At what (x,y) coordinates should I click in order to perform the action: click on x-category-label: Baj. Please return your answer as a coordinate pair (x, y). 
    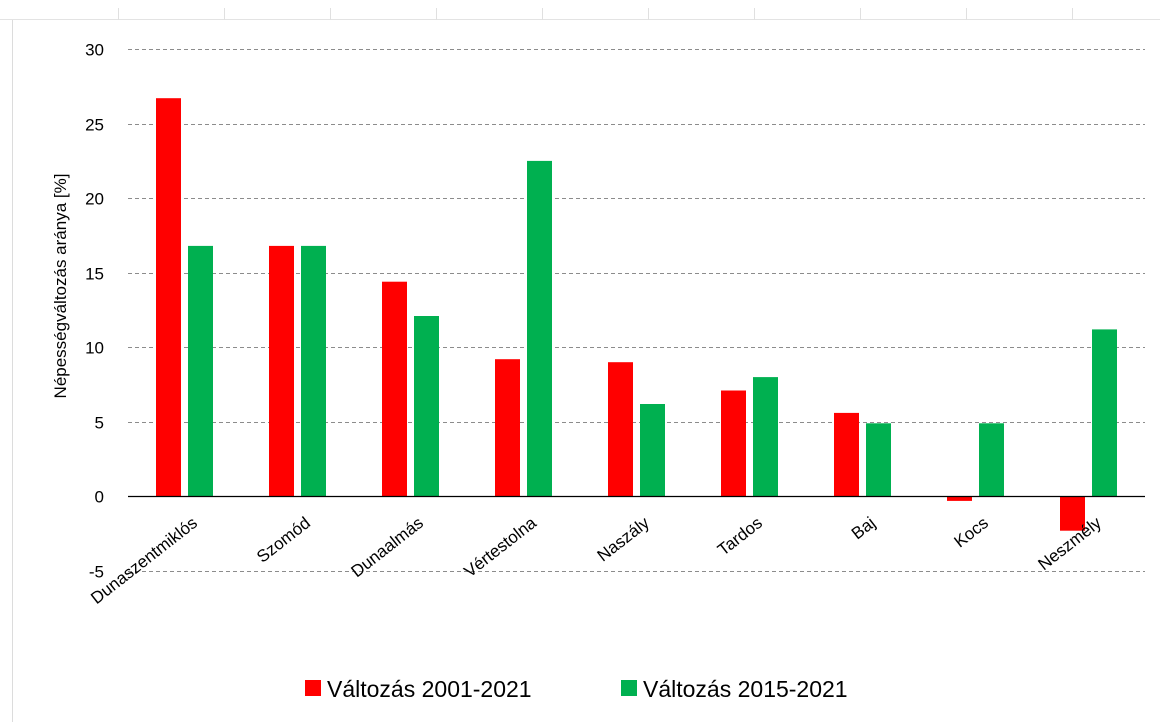
    Looking at the image, I should click on (863, 528).